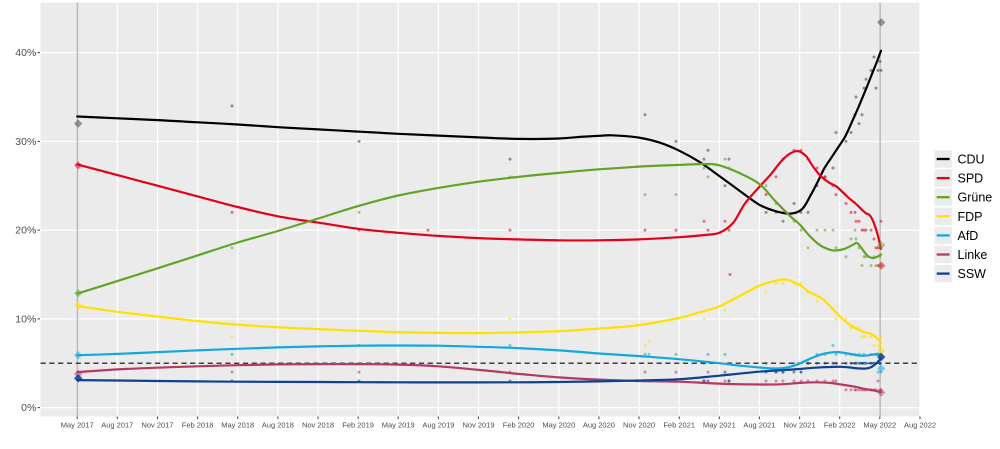 Image resolution: width=1000 pixels, height=449 pixels. What do you see at coordinates (558, 425) in the screenshot?
I see `svg-text: May 2020` at bounding box center [558, 425].